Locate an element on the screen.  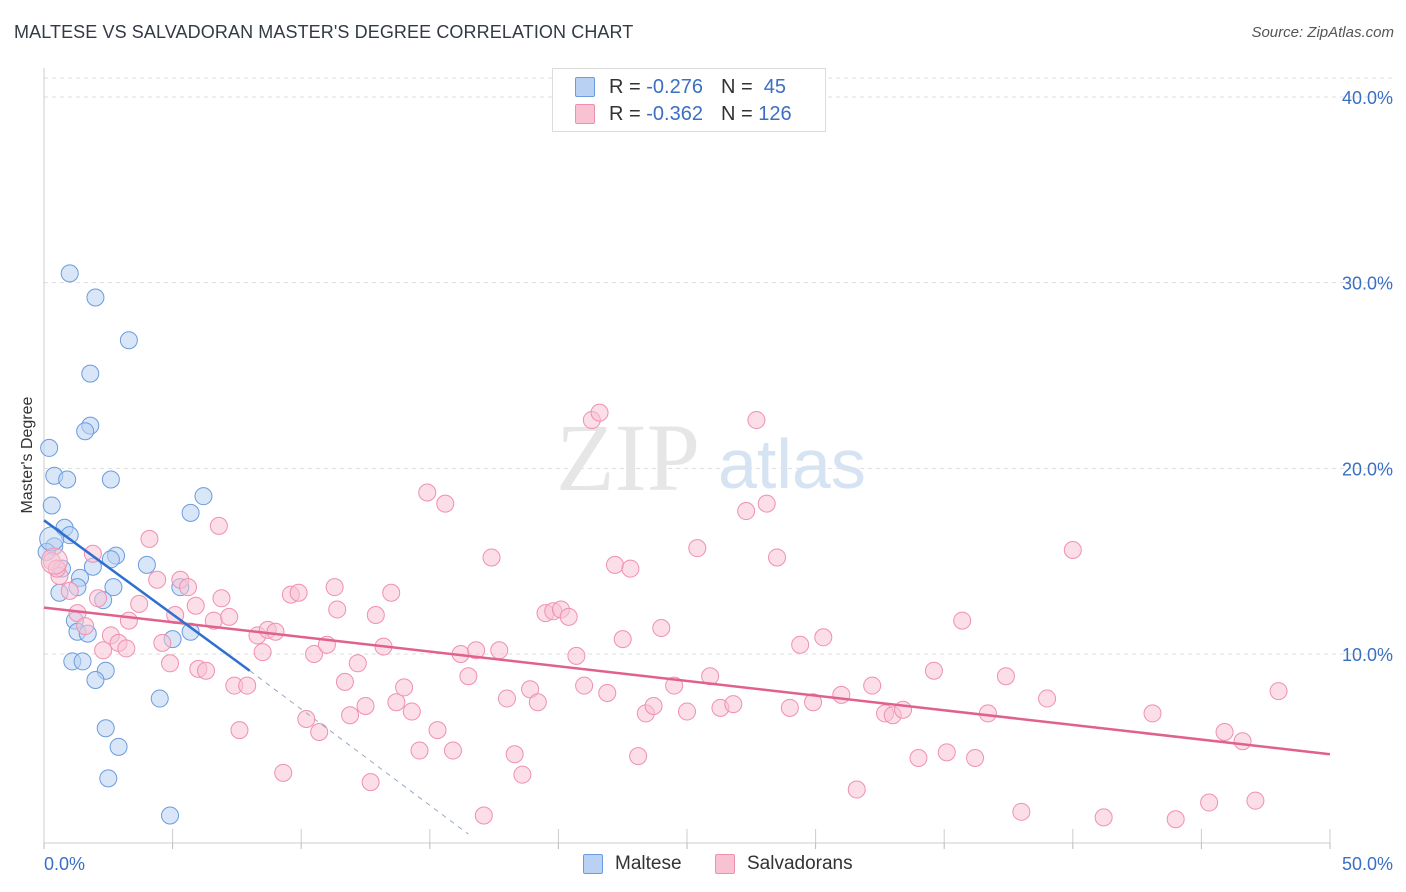
legend-n-value-salvadorans: 126 is located at coordinates (775, 113).